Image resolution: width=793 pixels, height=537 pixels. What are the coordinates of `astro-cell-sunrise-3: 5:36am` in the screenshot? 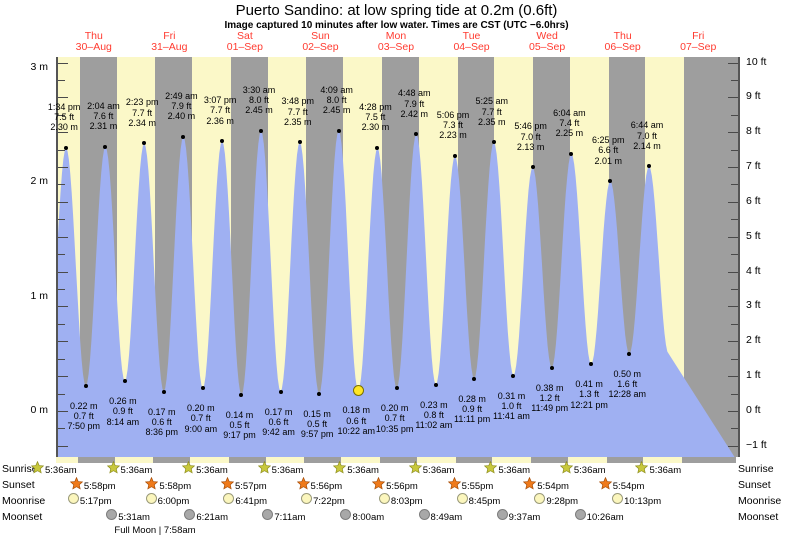 It's located at (280, 468).